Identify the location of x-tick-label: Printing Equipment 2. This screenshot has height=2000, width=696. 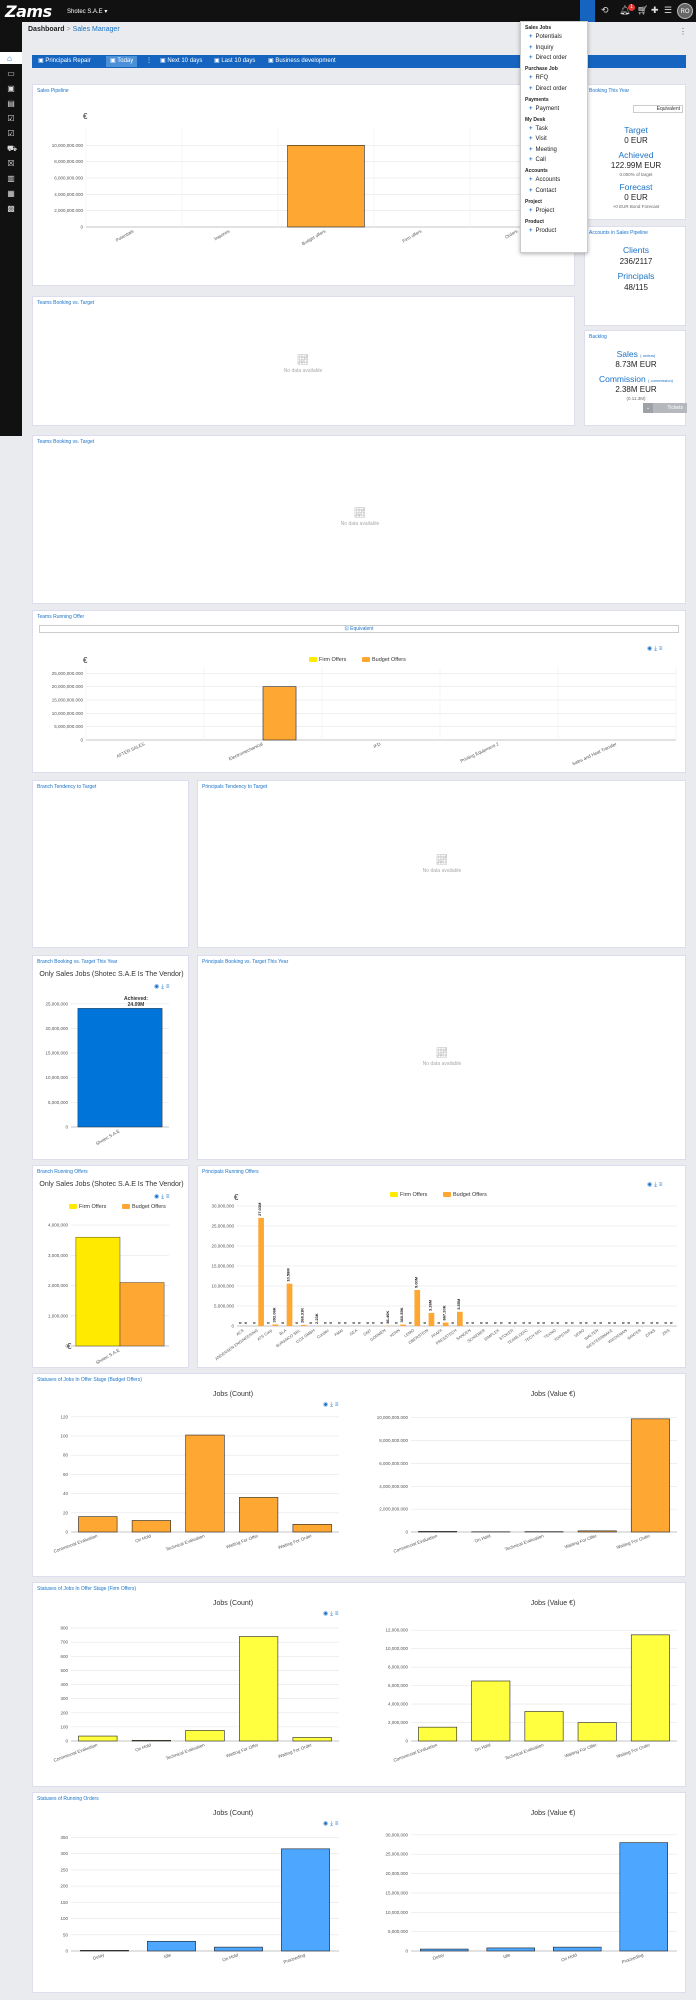
(479, 752).